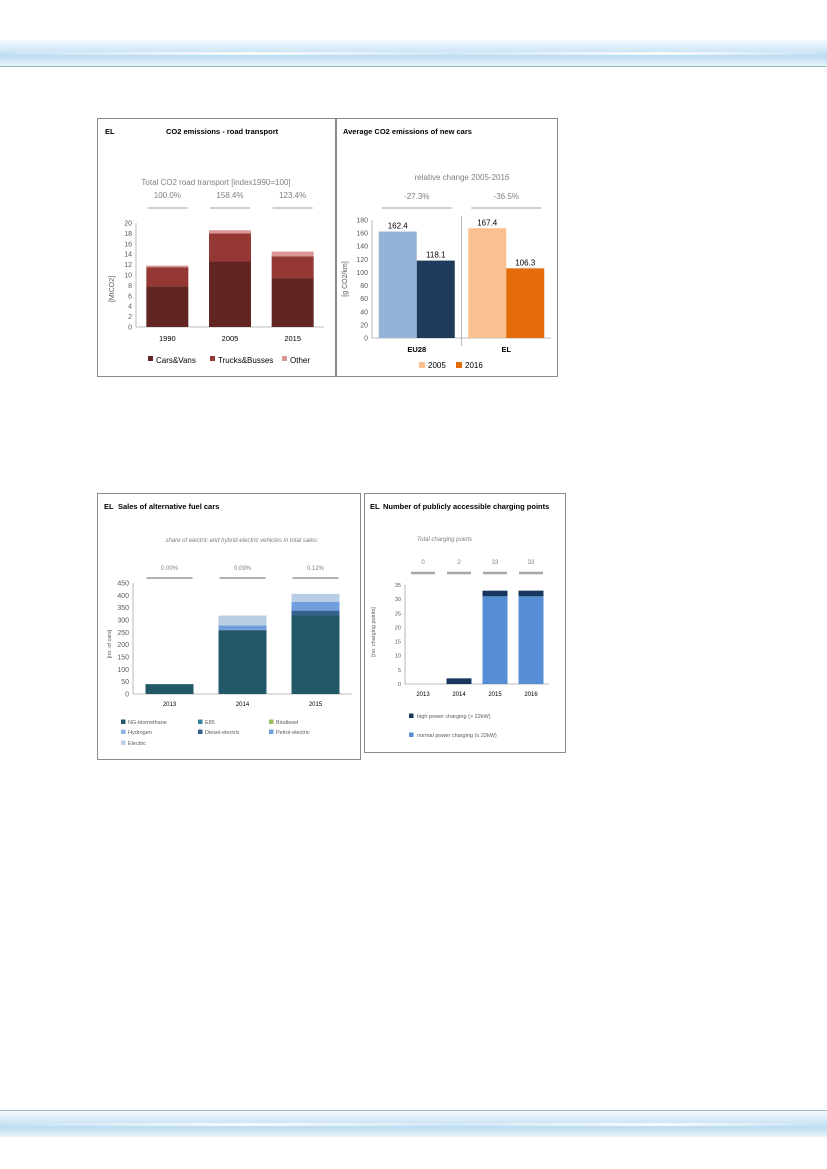 Image resolution: width=827 pixels, height=1169 pixels. What do you see at coordinates (110, 643) in the screenshot?
I see `y-axis-label: [no. of cars]` at bounding box center [110, 643].